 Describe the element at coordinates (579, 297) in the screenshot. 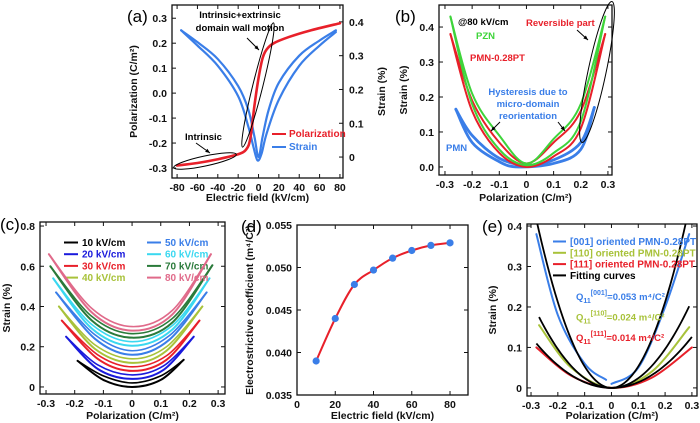

I see `q11-sym: Q` at that location.